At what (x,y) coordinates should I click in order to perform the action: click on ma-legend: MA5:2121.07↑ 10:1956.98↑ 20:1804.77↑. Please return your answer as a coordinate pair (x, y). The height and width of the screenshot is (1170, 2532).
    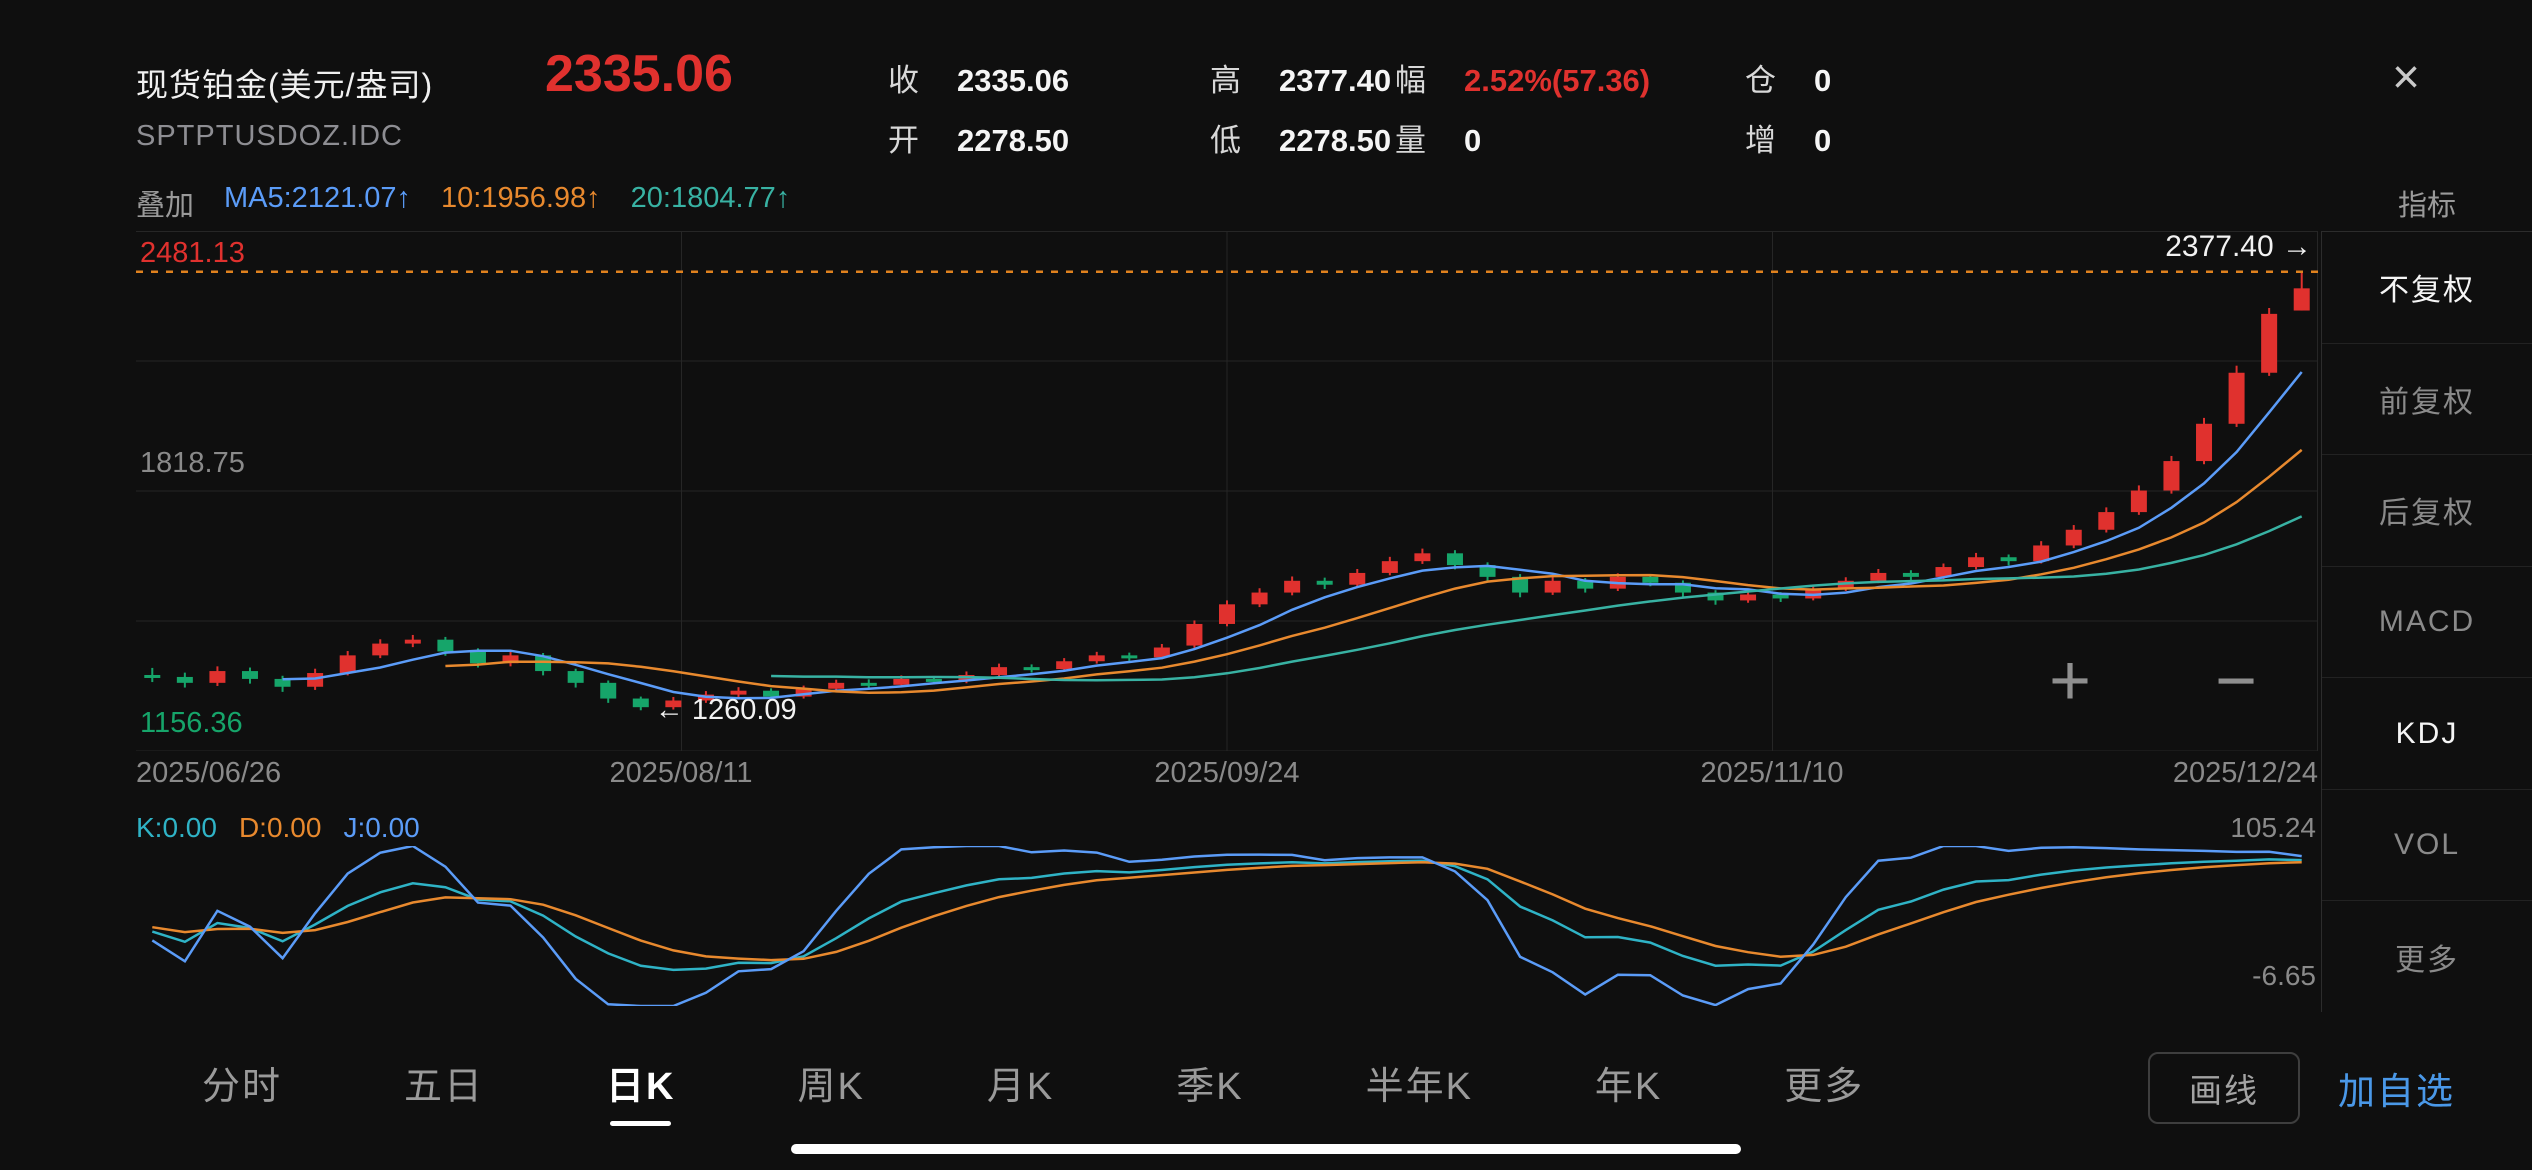
    Looking at the image, I should click on (507, 198).